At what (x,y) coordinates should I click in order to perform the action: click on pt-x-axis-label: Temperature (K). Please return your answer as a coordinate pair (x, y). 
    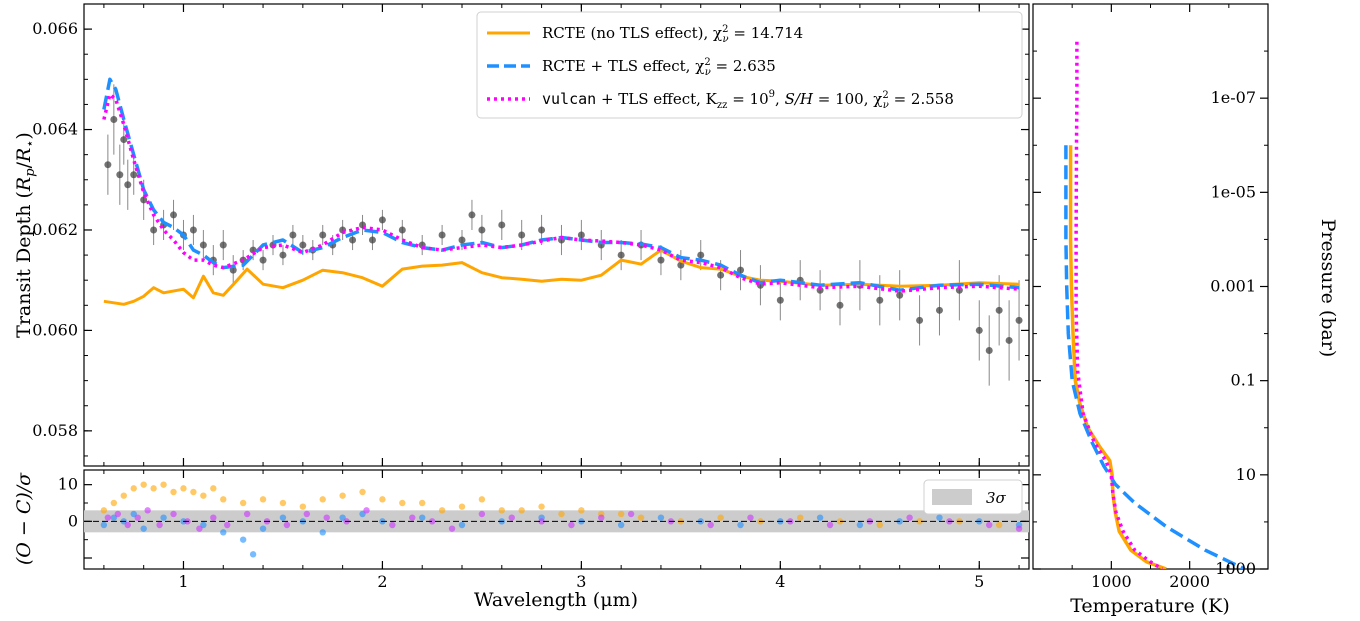
    Looking at the image, I should click on (1150, 606).